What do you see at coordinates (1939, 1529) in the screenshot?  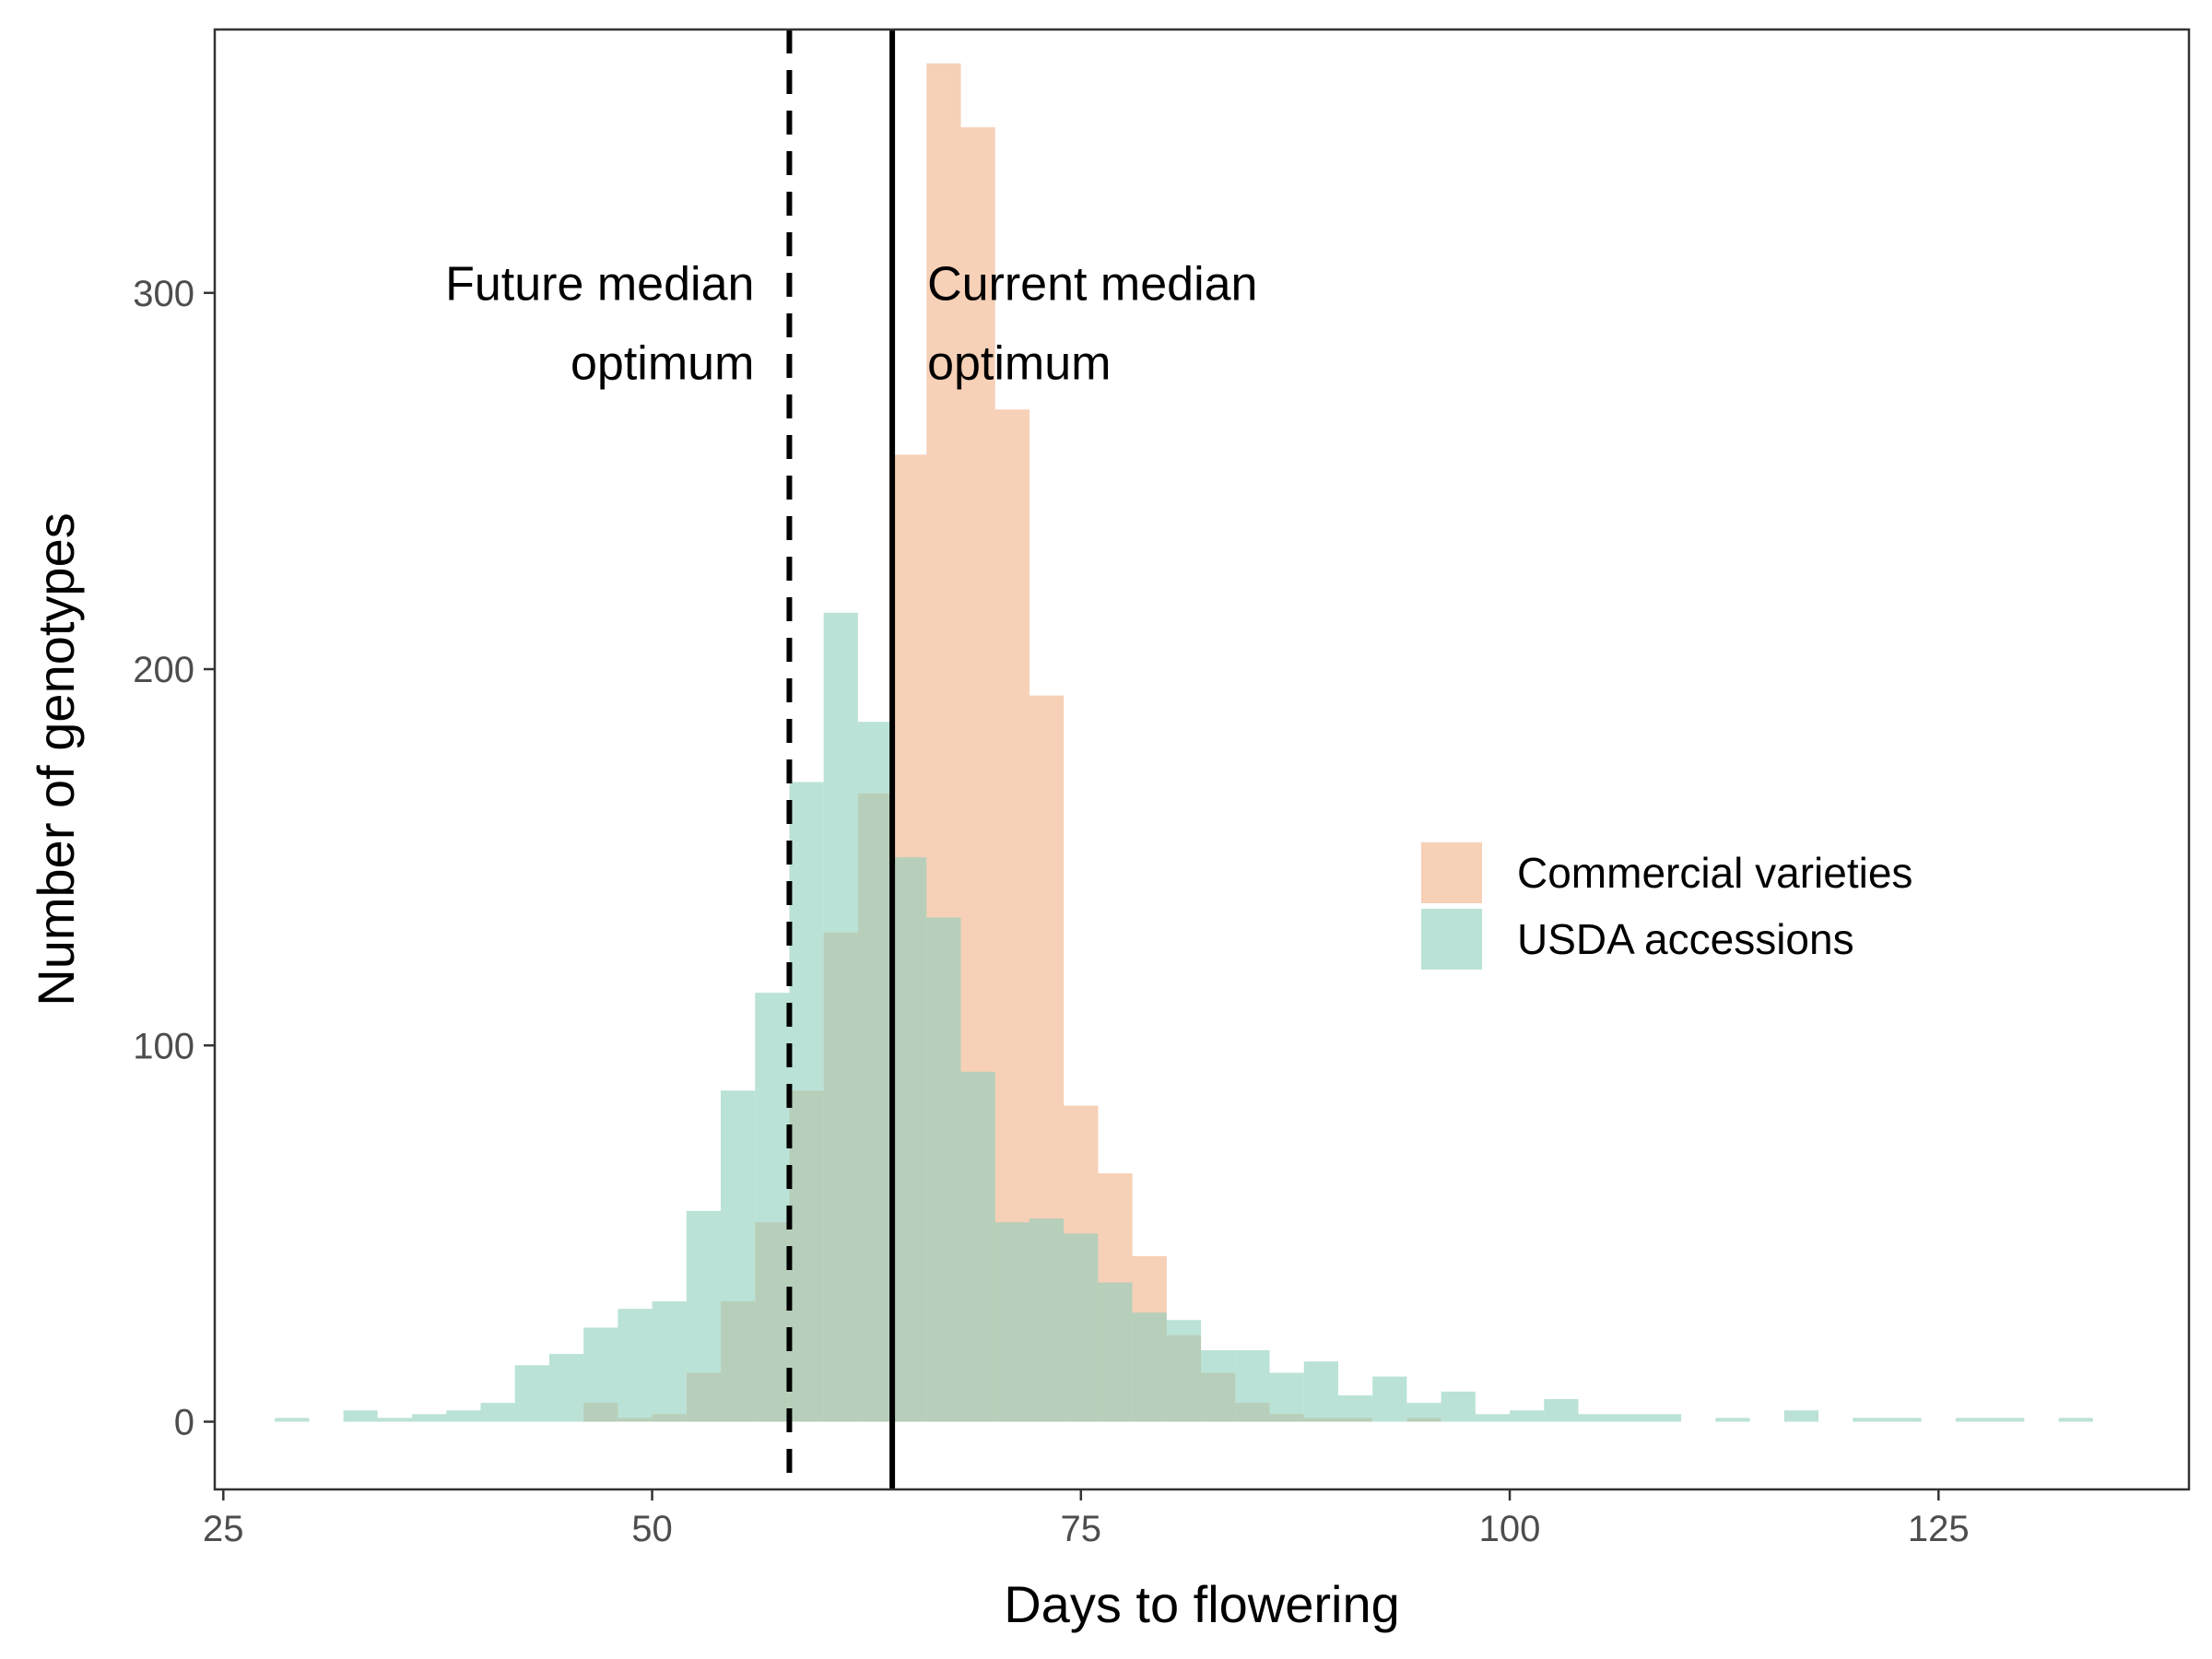 I see `x-tick-label-125: 125` at bounding box center [1939, 1529].